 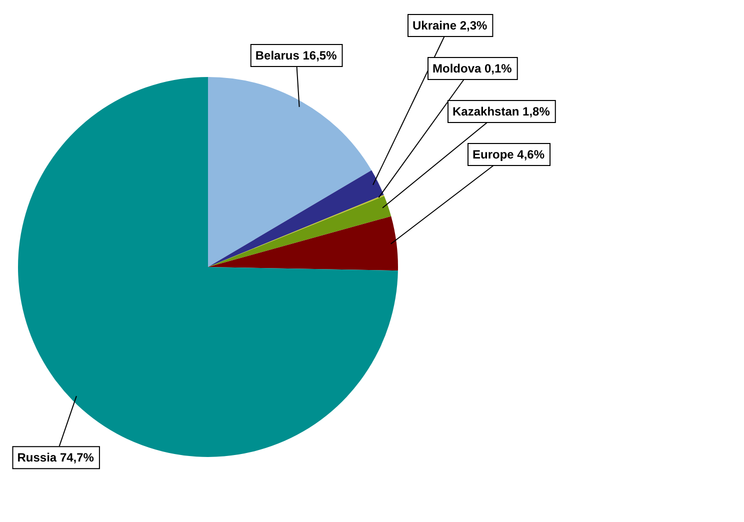 What do you see at coordinates (55, 457) in the screenshot?
I see `slice-label: Russia 74,7%` at bounding box center [55, 457].